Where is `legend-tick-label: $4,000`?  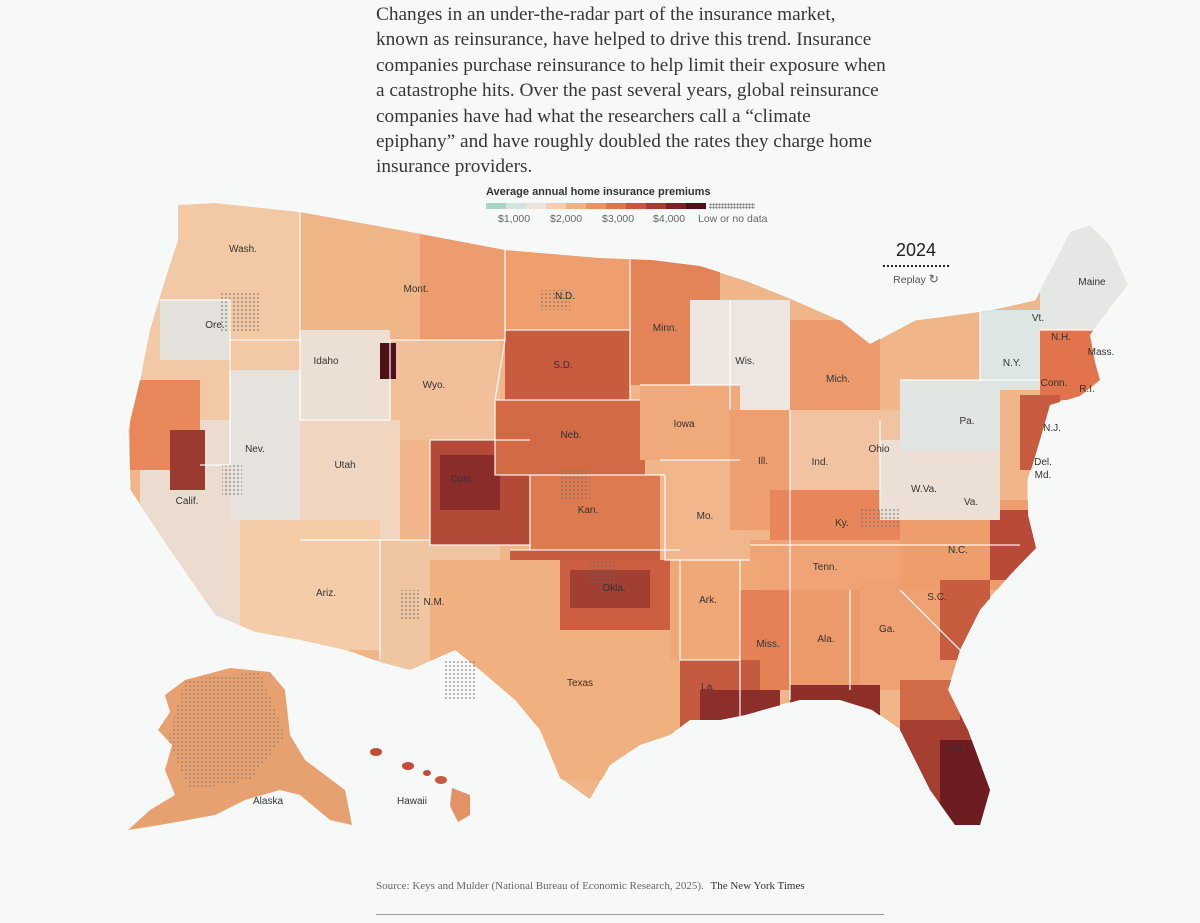
legend-tick-label: $4,000 is located at coordinates (669, 219).